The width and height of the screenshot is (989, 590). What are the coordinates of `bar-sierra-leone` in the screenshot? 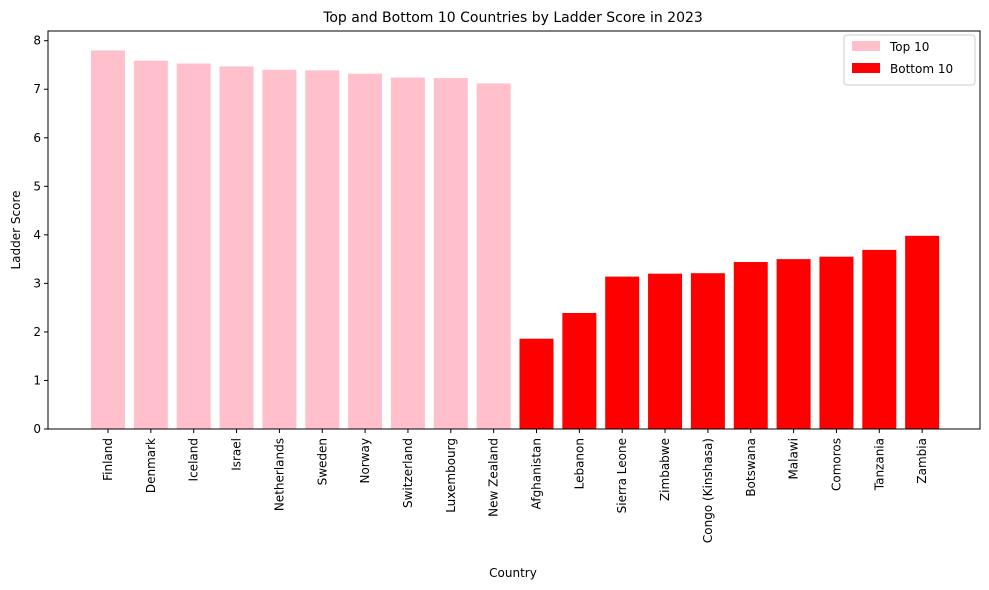 It's located at (622, 352).